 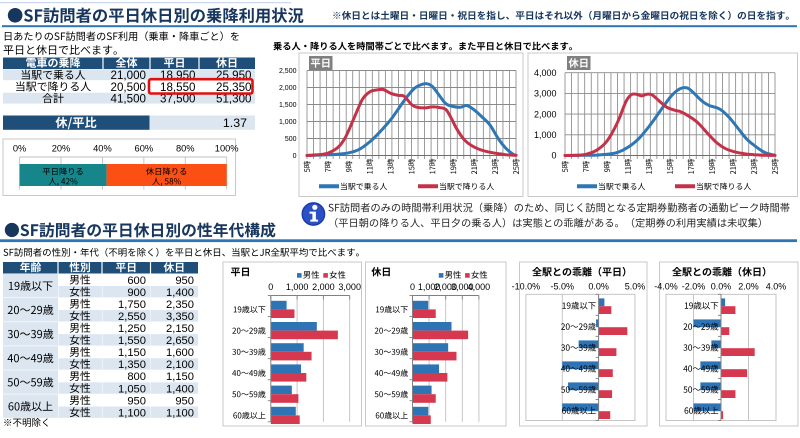 I want to click on svg-text: 1,750, so click(x=132, y=305).